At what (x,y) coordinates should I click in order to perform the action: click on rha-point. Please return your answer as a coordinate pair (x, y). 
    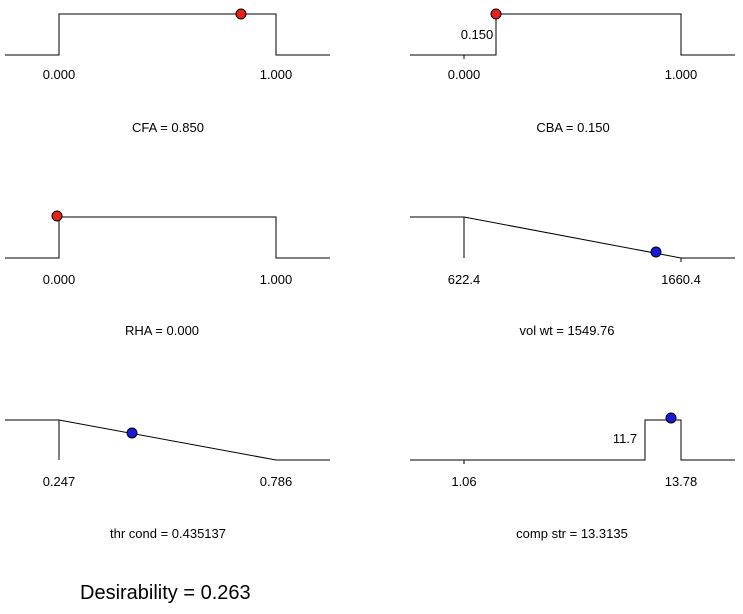
    Looking at the image, I should click on (57, 216).